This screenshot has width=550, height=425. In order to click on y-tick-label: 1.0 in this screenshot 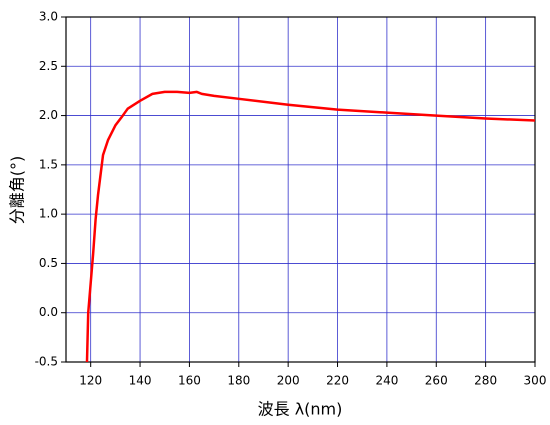, I will do `click(48, 214)`.